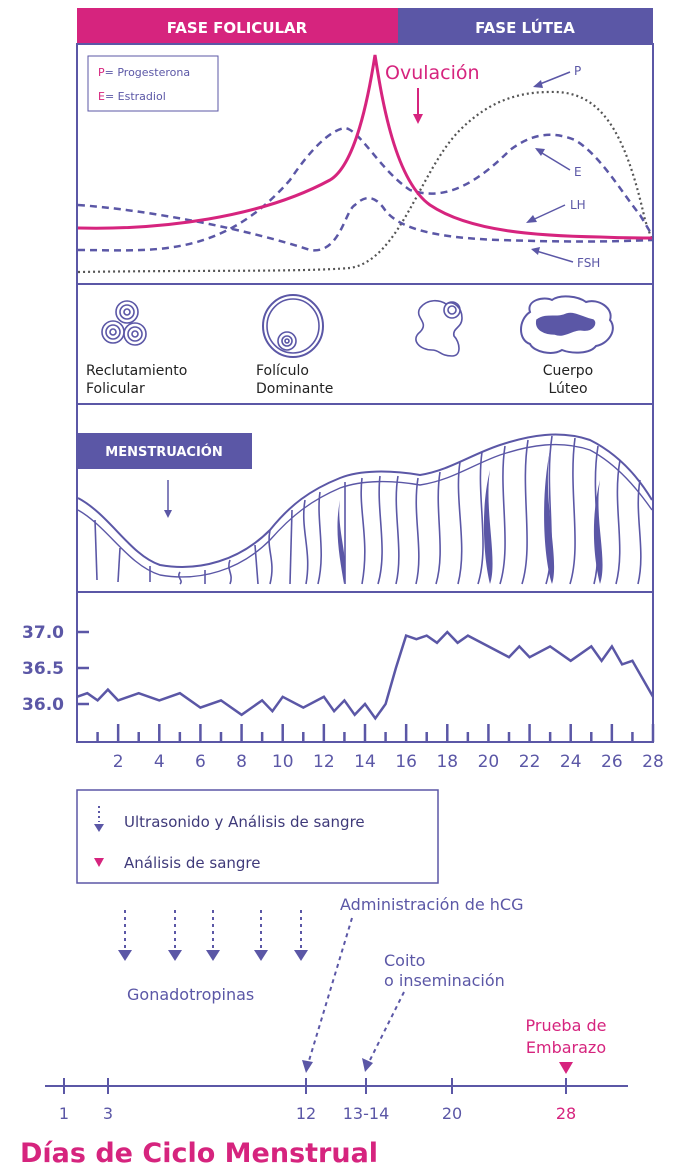 The width and height of the screenshot is (678, 1173). What do you see at coordinates (365, 224) in the screenshot?
I see `fsh-curve` at bounding box center [365, 224].